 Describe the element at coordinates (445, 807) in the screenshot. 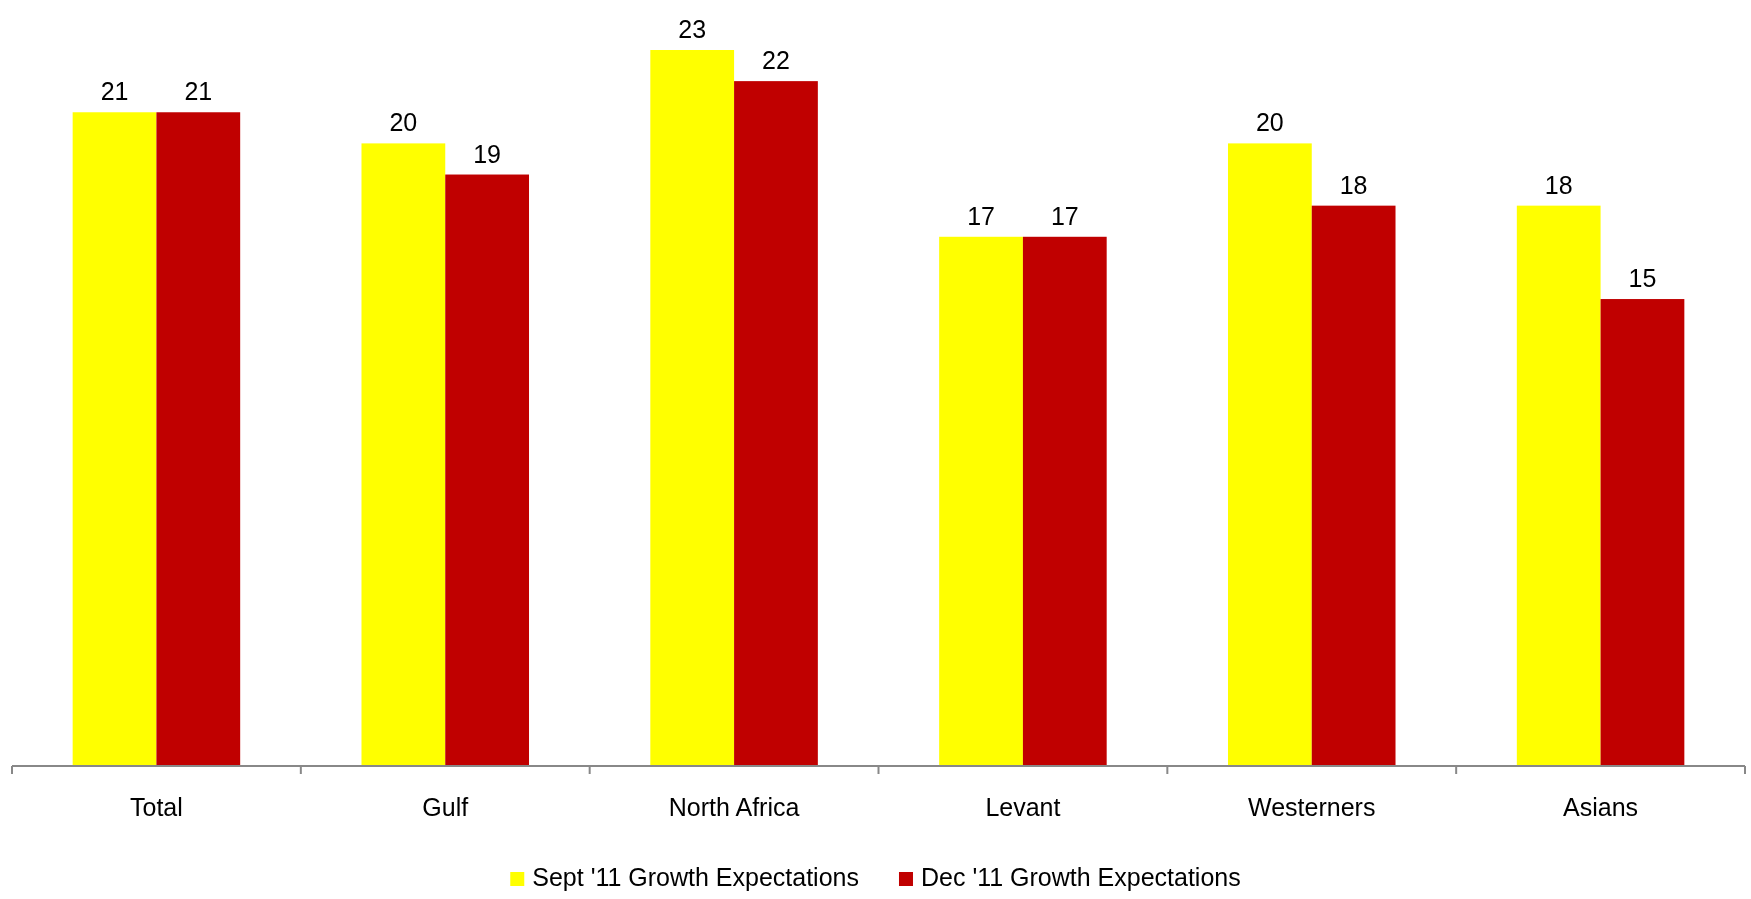

I see `x-tick-label: Gulf` at that location.